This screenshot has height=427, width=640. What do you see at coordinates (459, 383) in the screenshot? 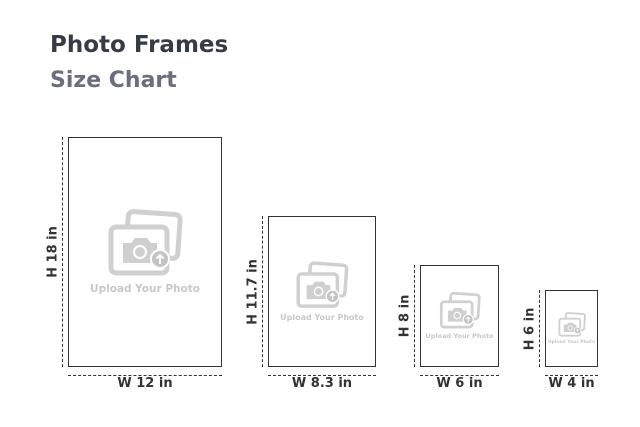
I see `width-label: W 6 in` at bounding box center [459, 383].